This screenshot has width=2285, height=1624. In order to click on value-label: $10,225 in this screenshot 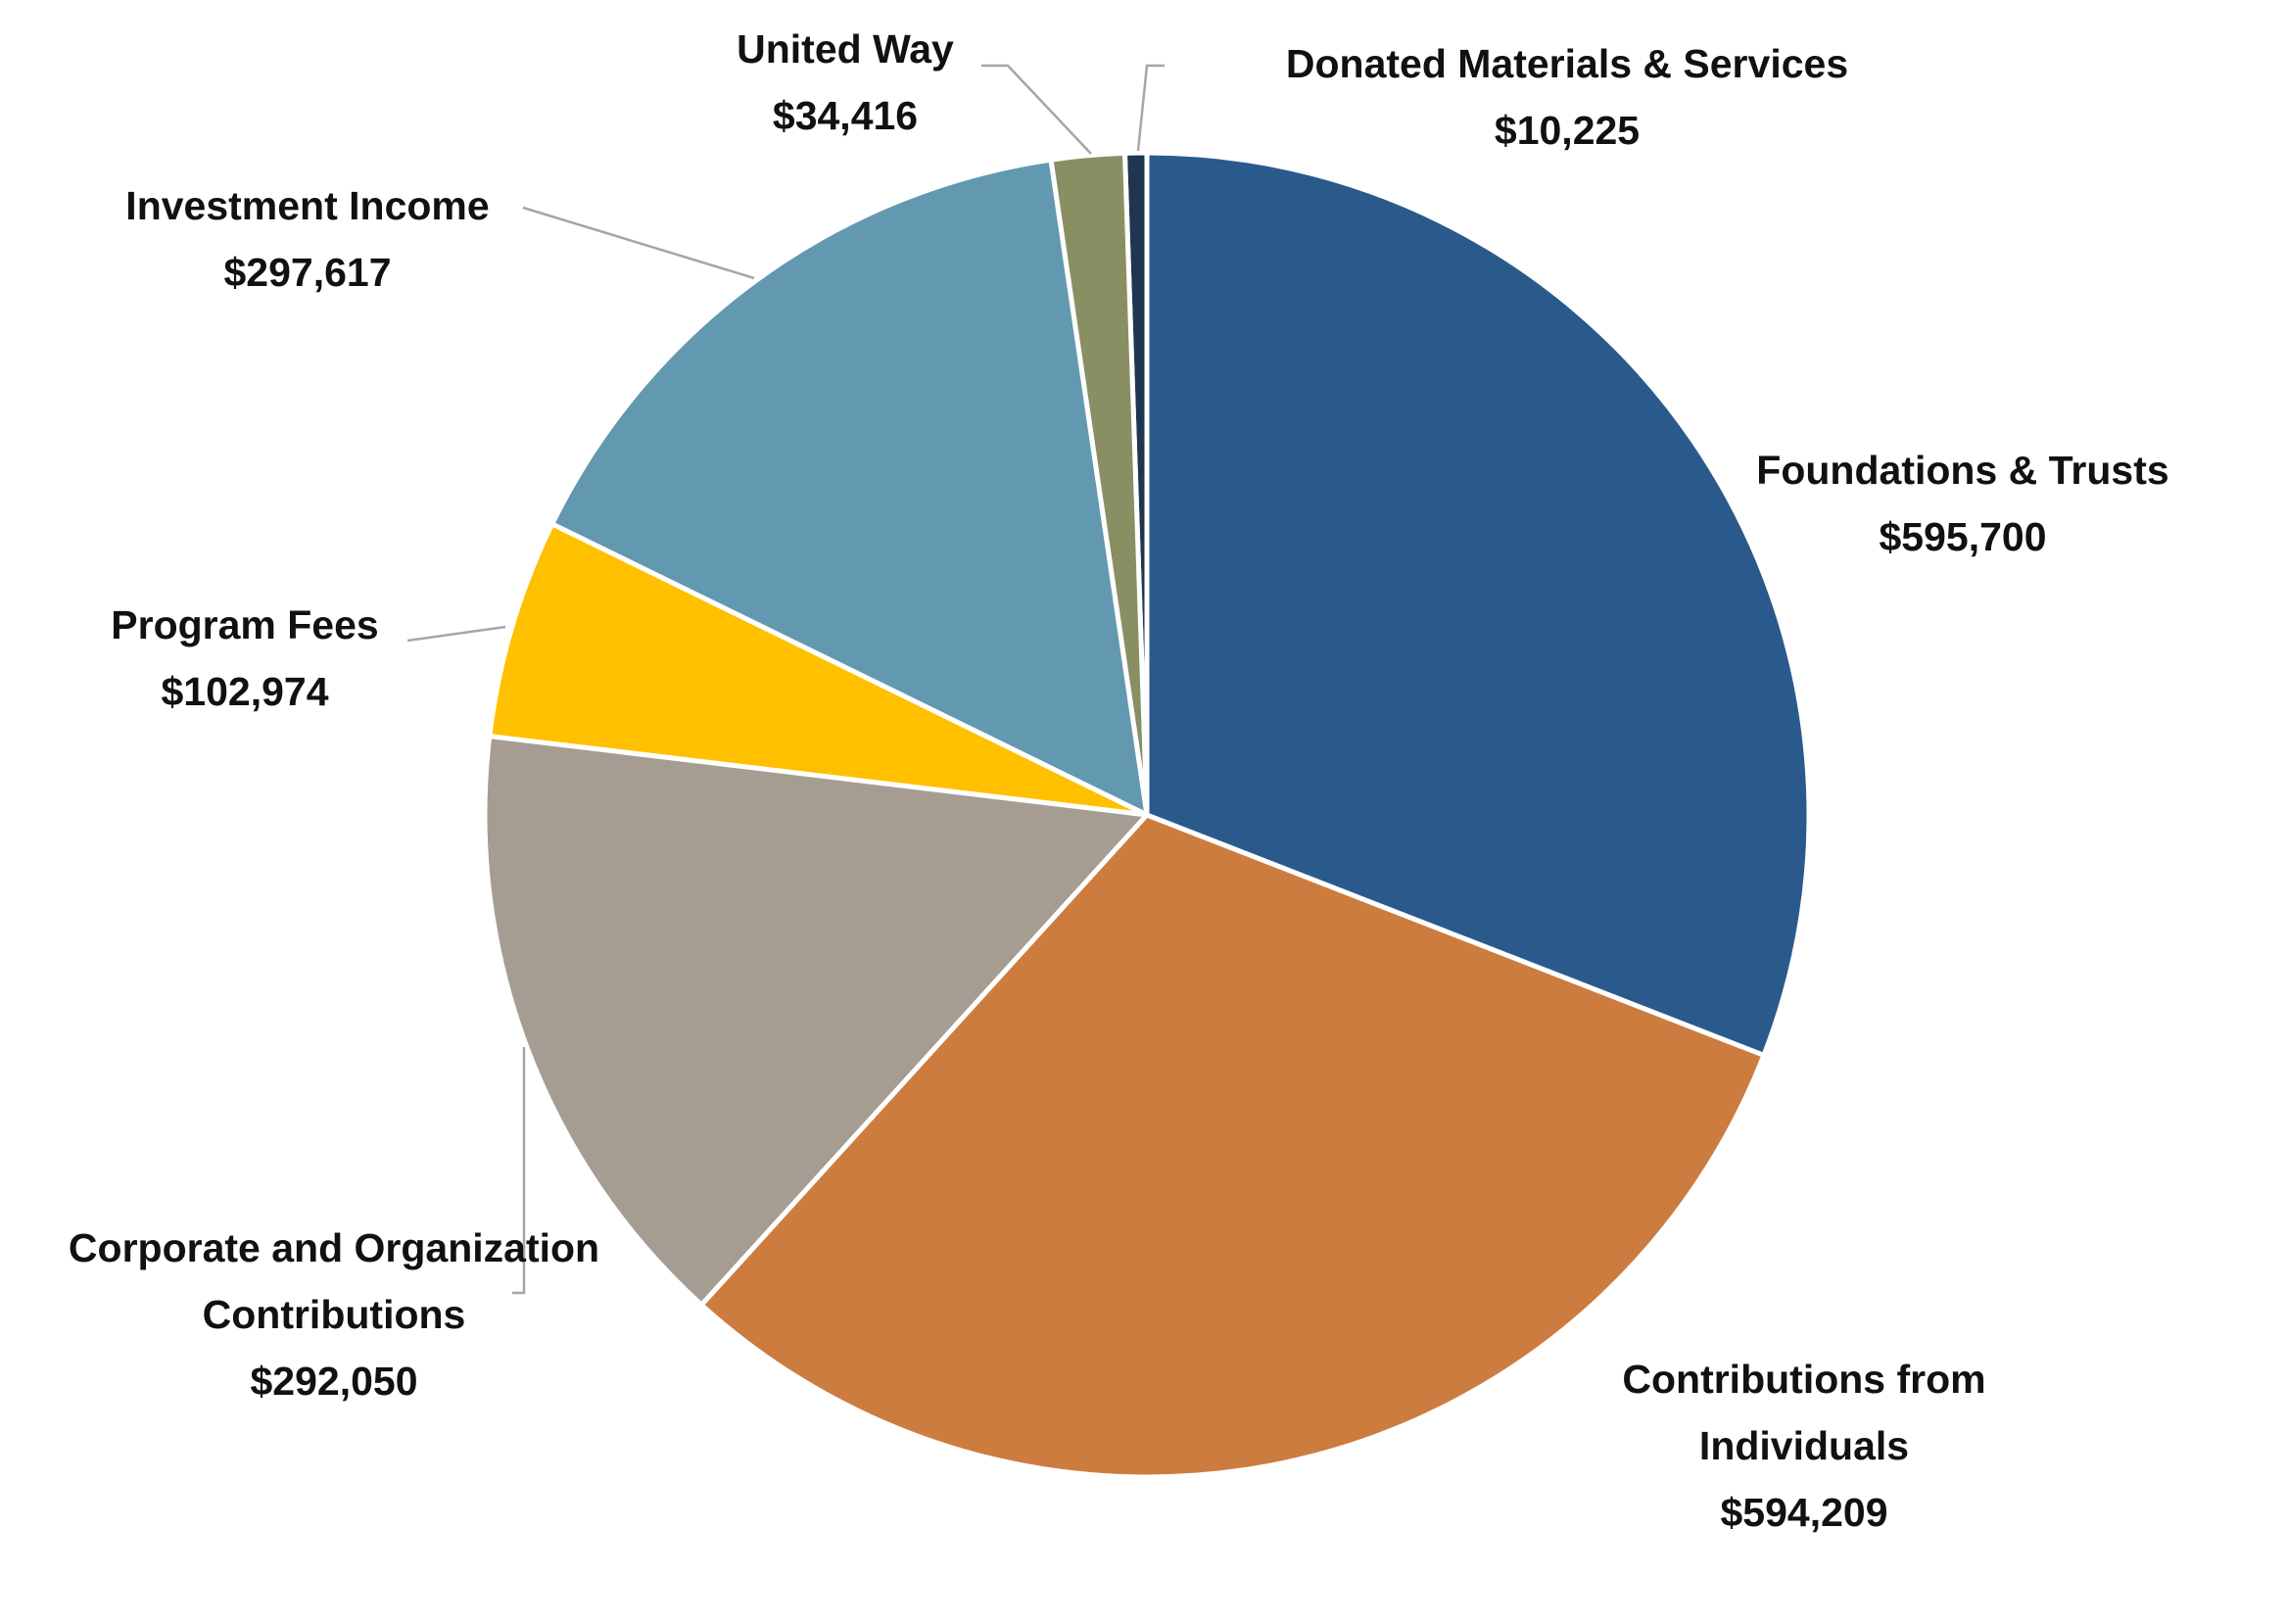, I will do `click(1567, 130)`.